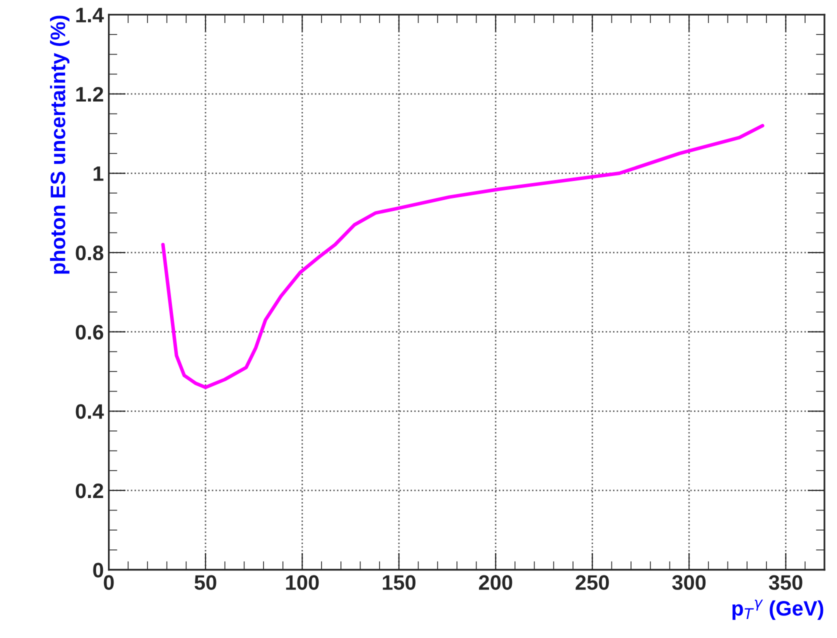  Describe the element at coordinates (399, 582) in the screenshot. I see `x-tick-label: 150` at that location.